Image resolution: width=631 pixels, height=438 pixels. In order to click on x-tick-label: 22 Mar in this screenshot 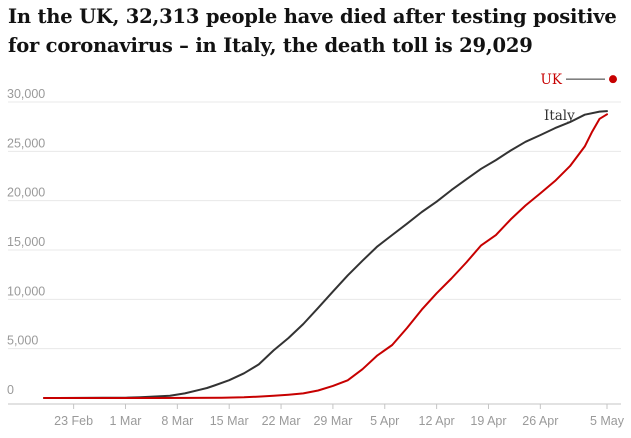, I will do `click(281, 421)`.